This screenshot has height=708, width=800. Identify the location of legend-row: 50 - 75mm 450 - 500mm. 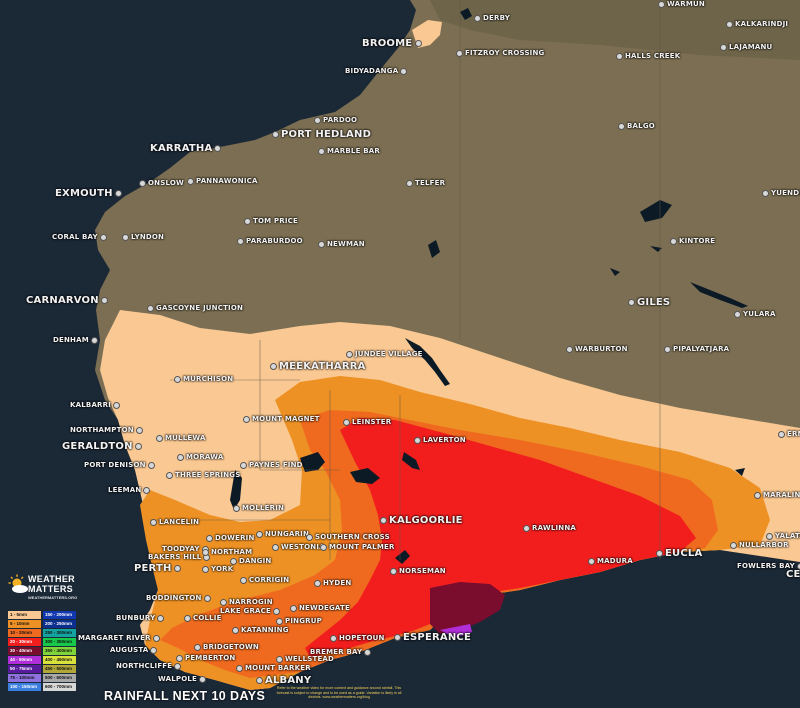
(43, 669).